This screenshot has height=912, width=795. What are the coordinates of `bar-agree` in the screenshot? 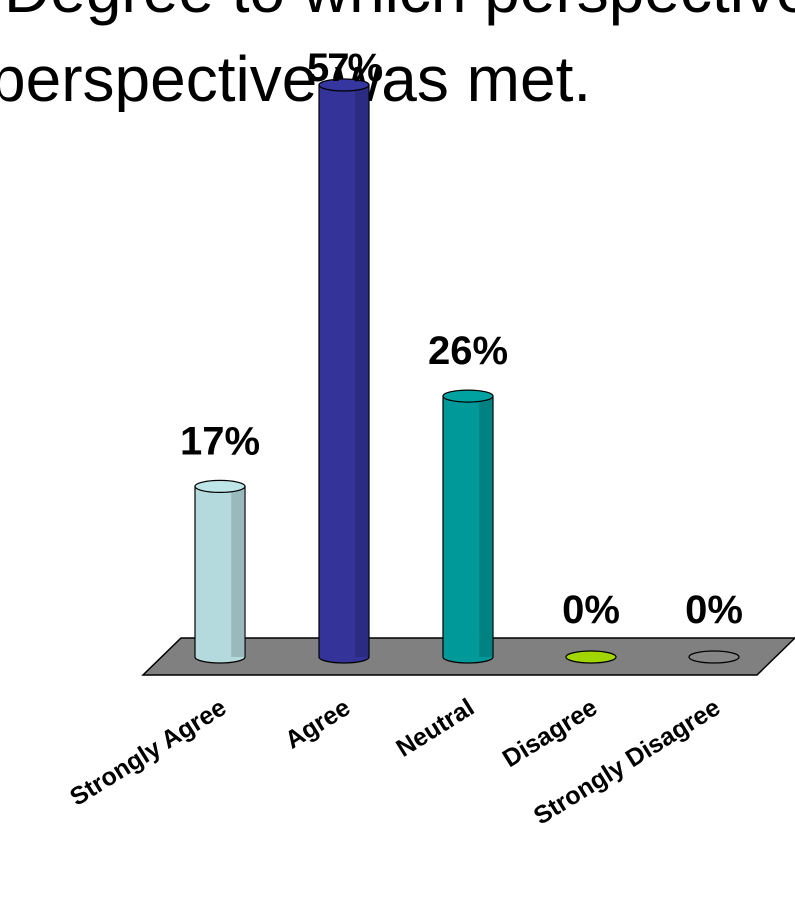 It's located at (344, 371).